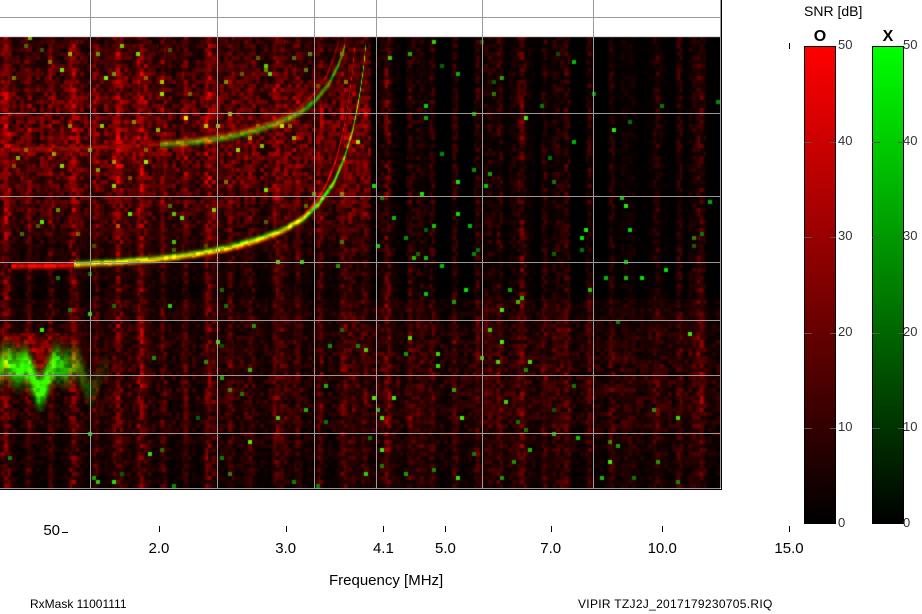 The width and height of the screenshot is (922, 614). What do you see at coordinates (789, 548) in the screenshot?
I see `x-tick-label: 15.0` at bounding box center [789, 548].